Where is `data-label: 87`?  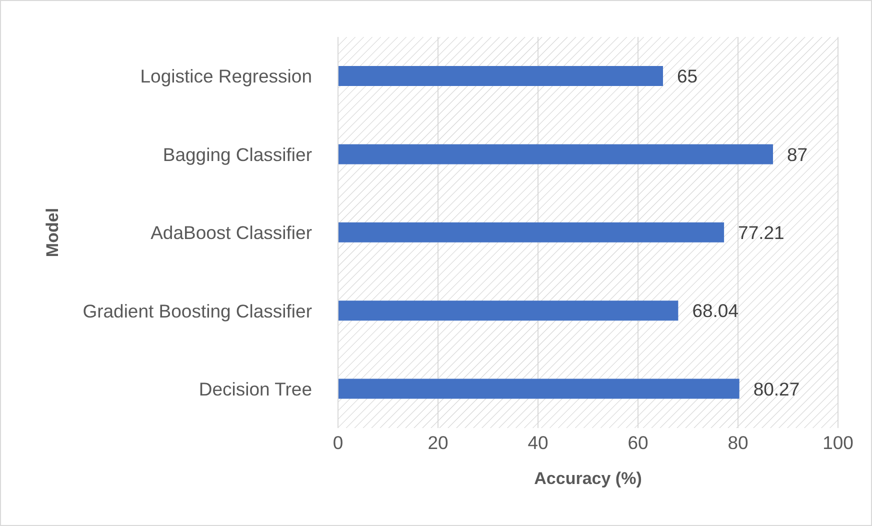
data-label: 87 is located at coordinates (797, 154).